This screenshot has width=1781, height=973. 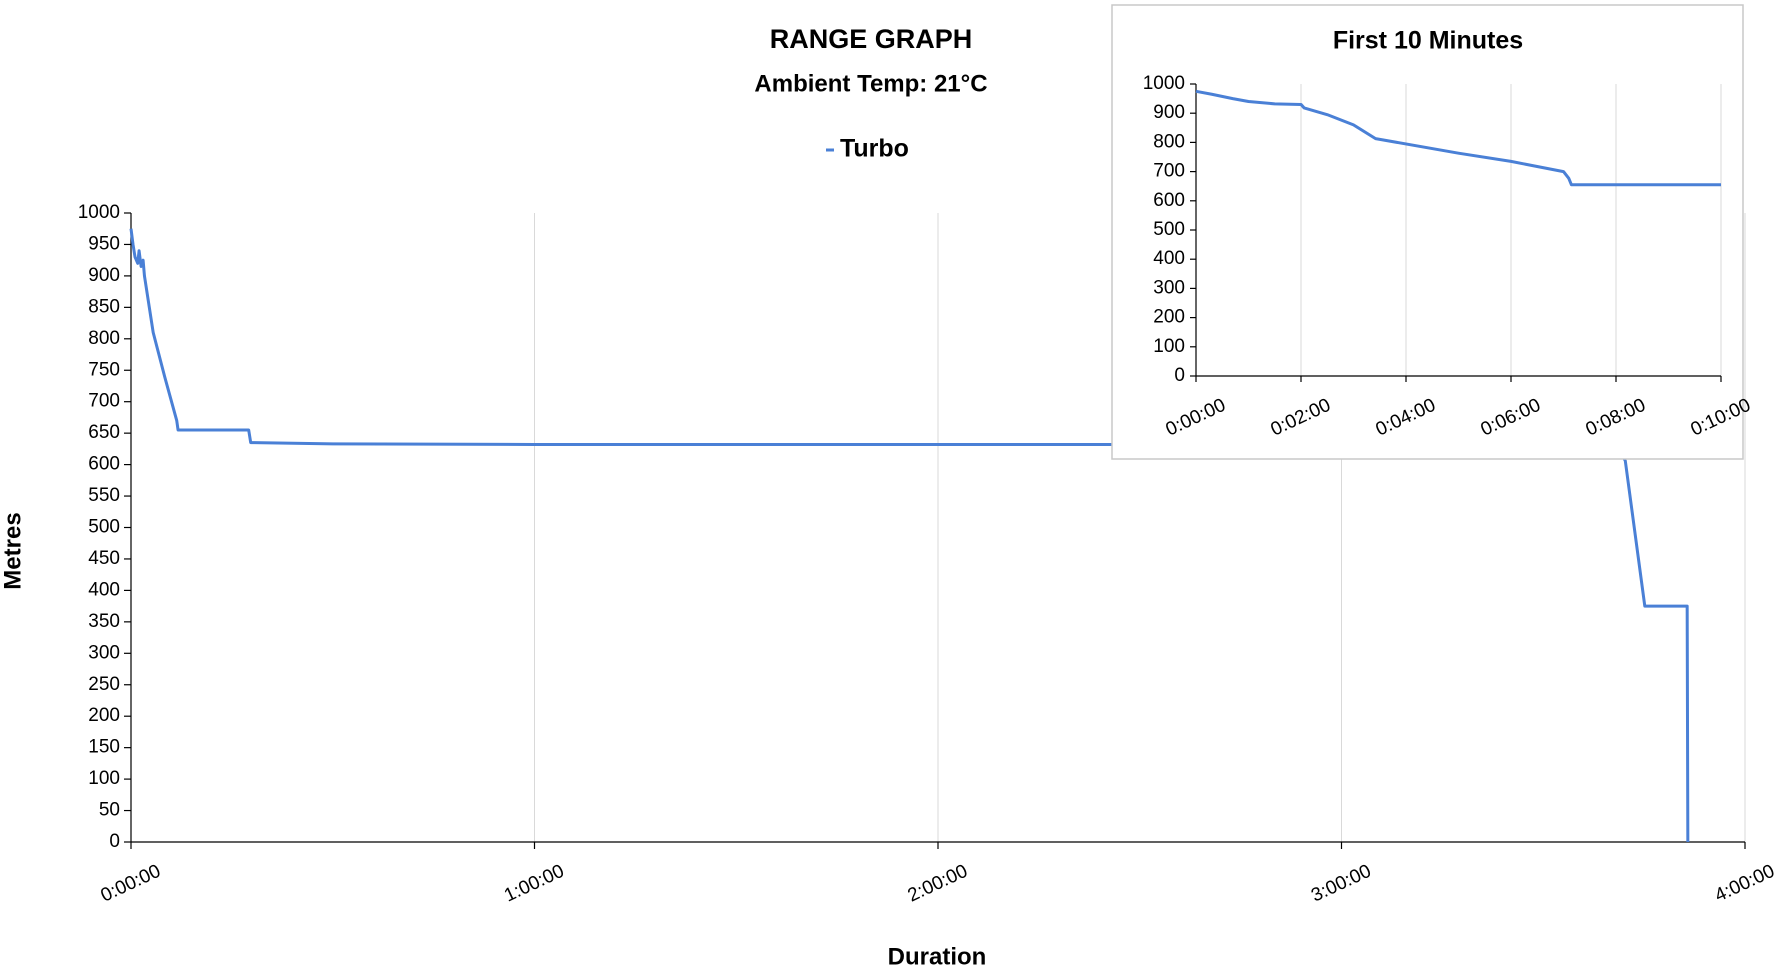 I want to click on x-axis-title: Duration, so click(x=937, y=956).